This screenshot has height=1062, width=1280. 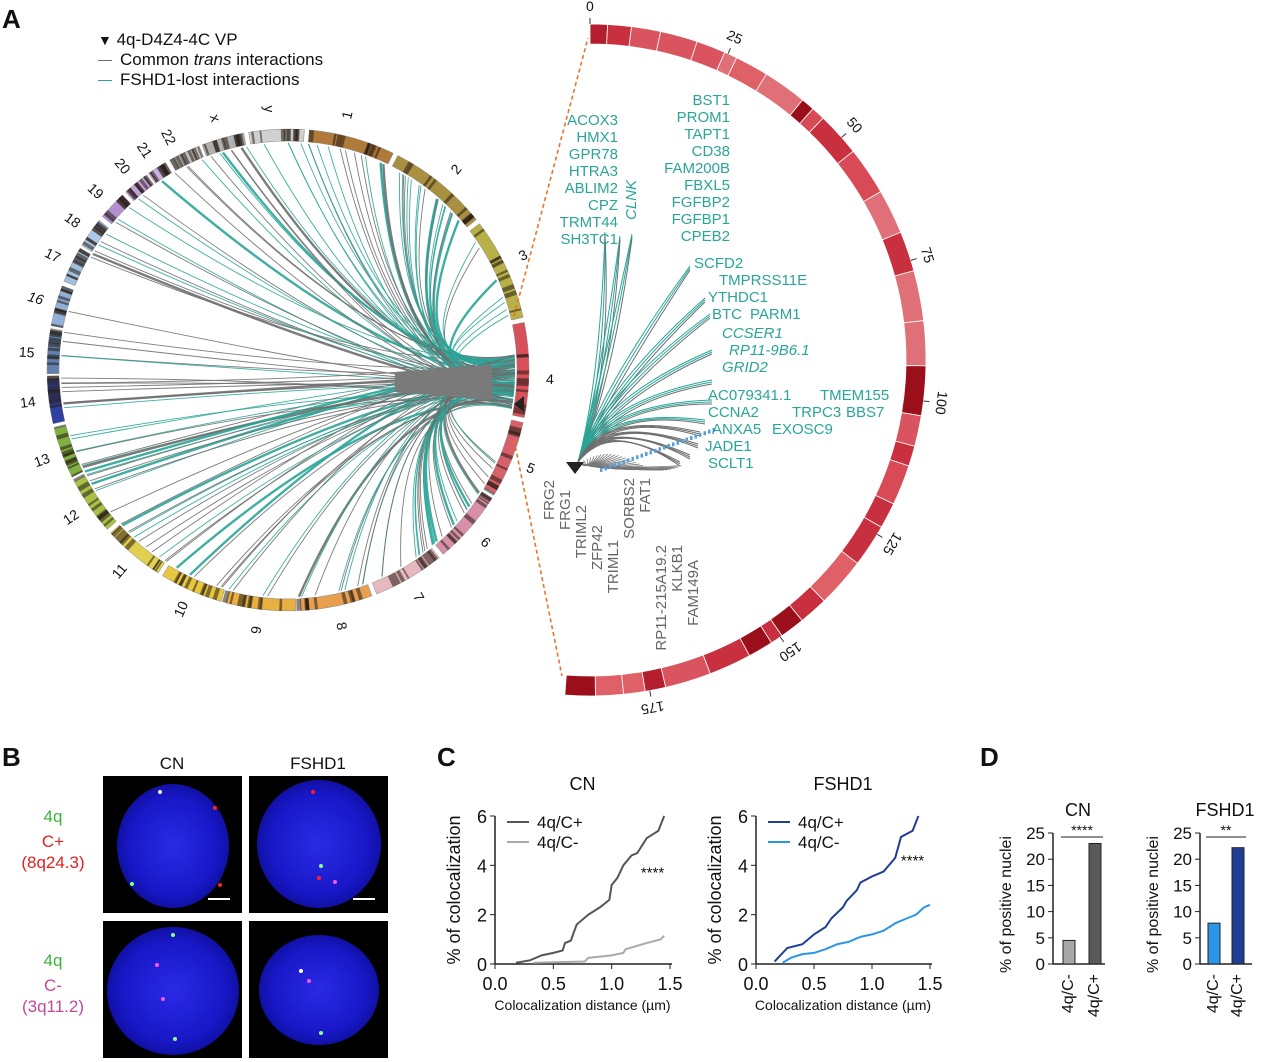 What do you see at coordinates (318, 763) in the screenshot?
I see `col-header-fshd1: FSHD1` at bounding box center [318, 763].